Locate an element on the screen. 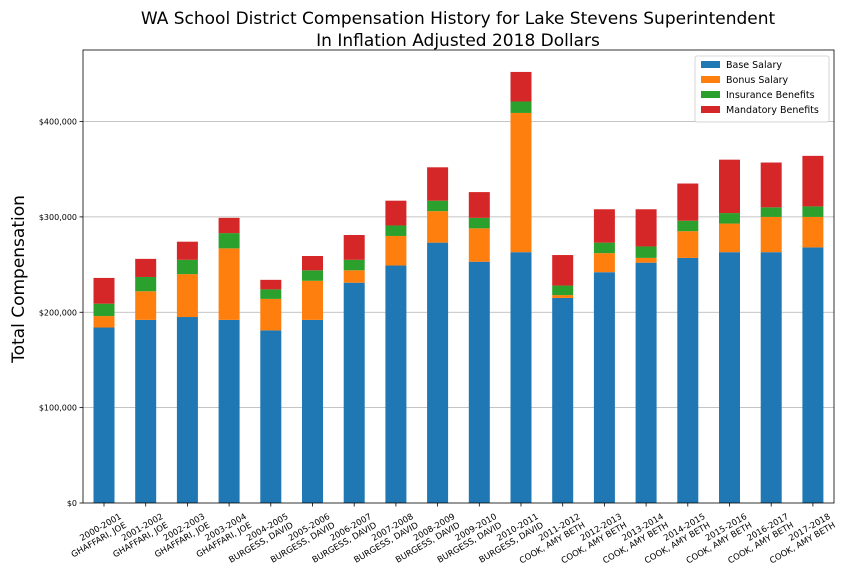  legend-box is located at coordinates (762, 89).